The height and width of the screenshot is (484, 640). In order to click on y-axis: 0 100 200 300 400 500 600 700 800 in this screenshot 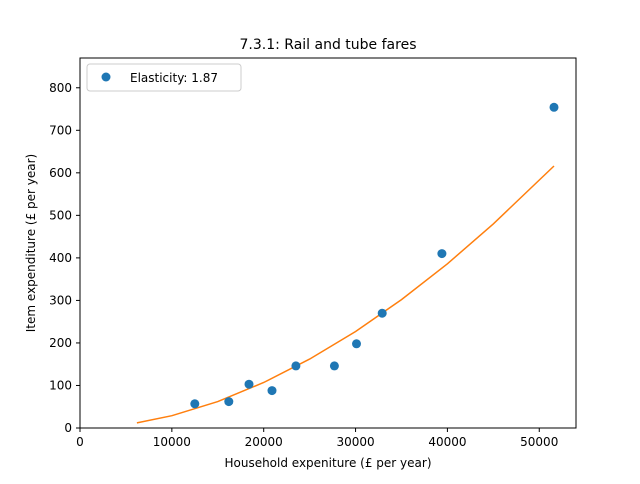, I will do `click(64, 258)`.